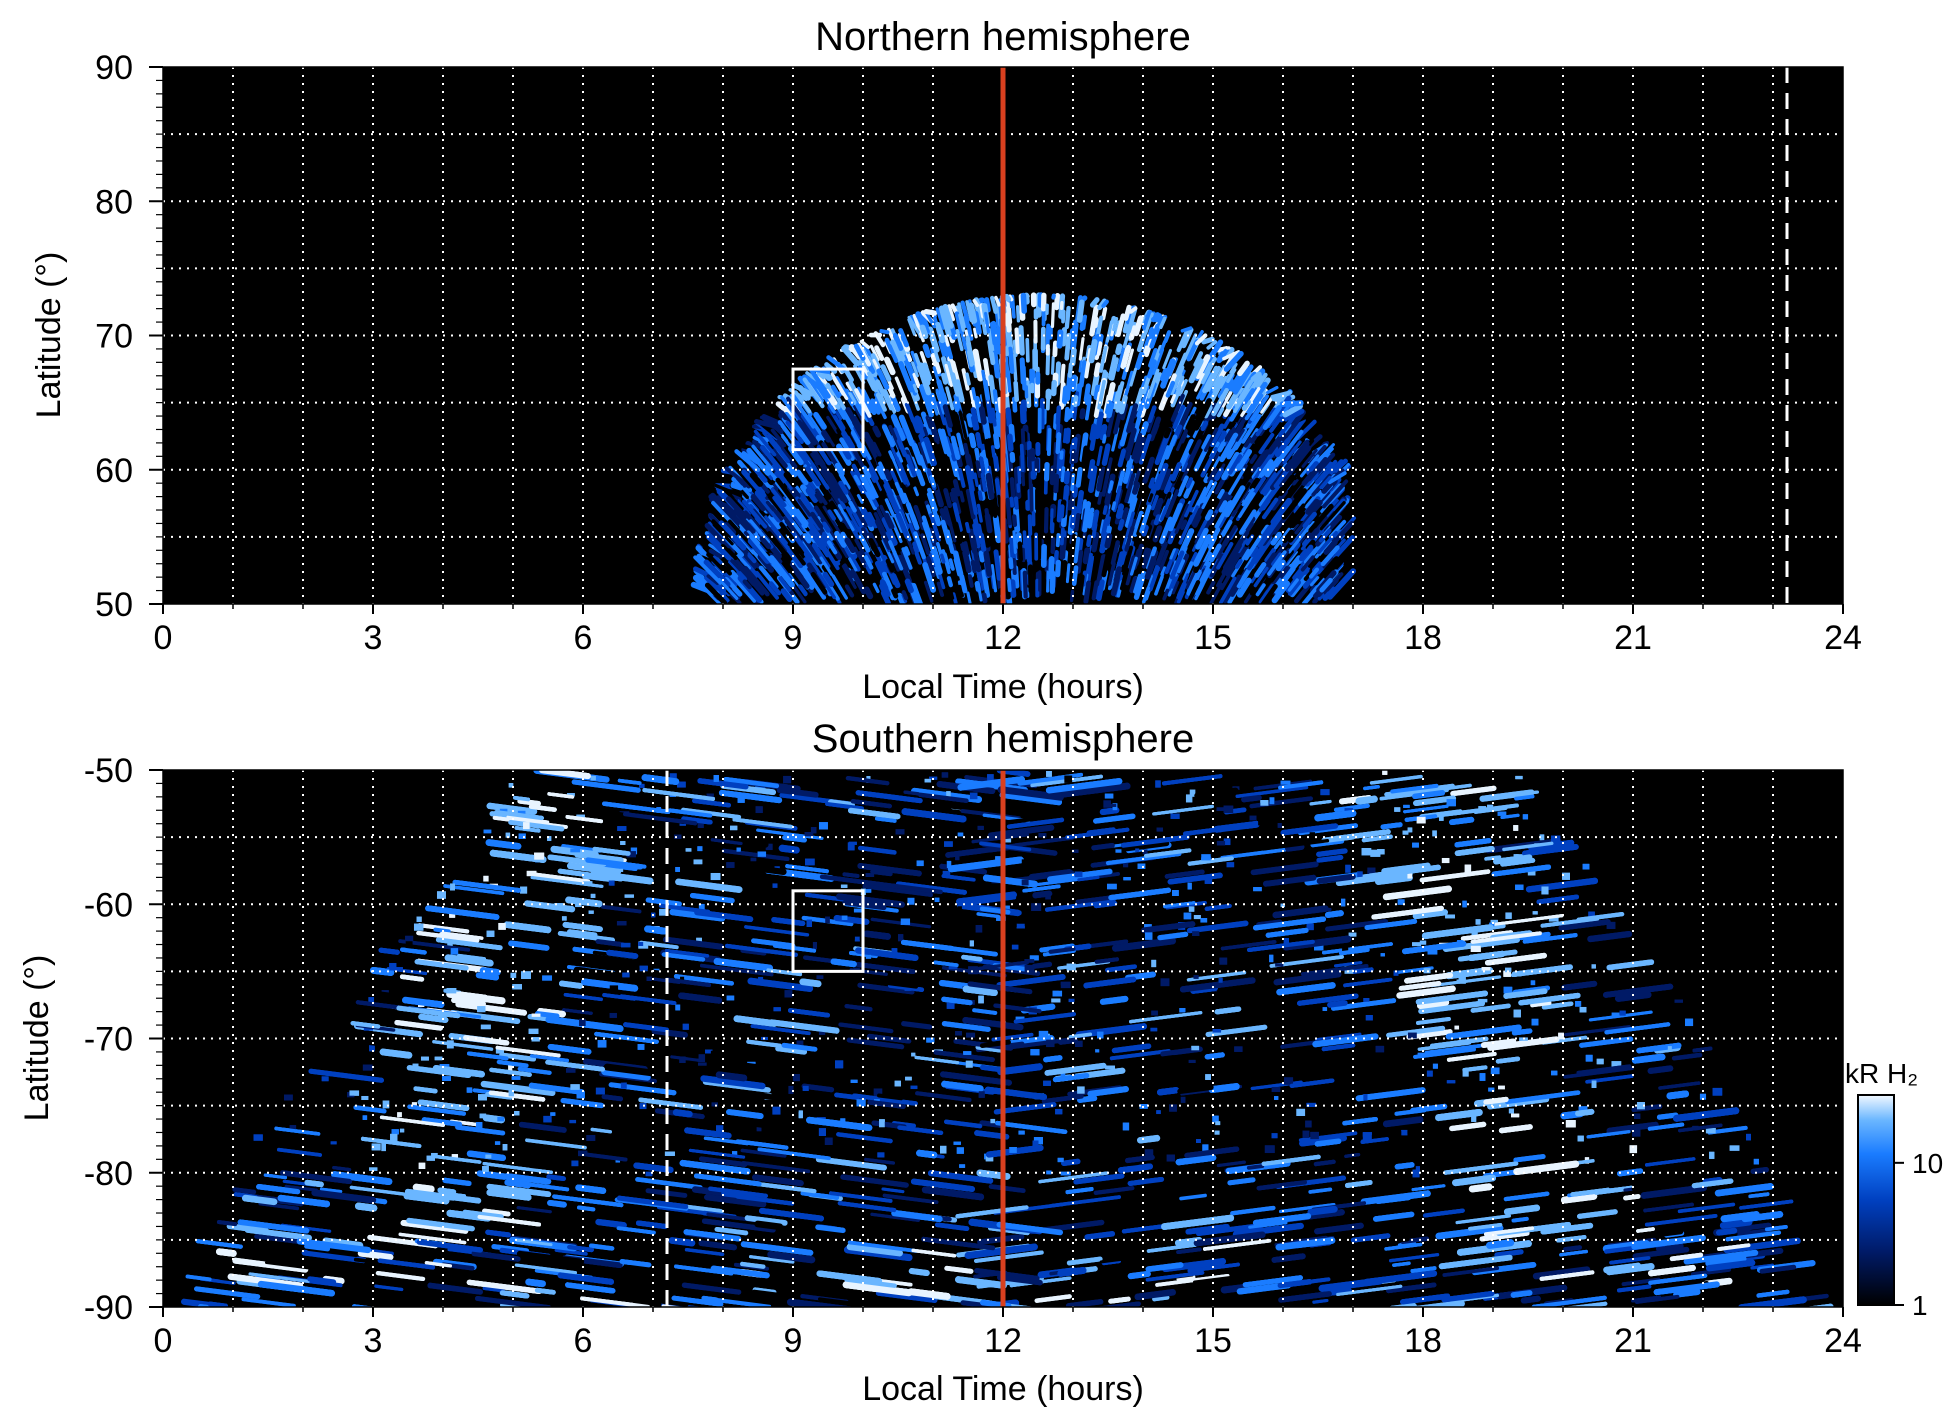 This screenshot has width=1950, height=1423. I want to click on x-tick-label: 24, so click(1843, 638).